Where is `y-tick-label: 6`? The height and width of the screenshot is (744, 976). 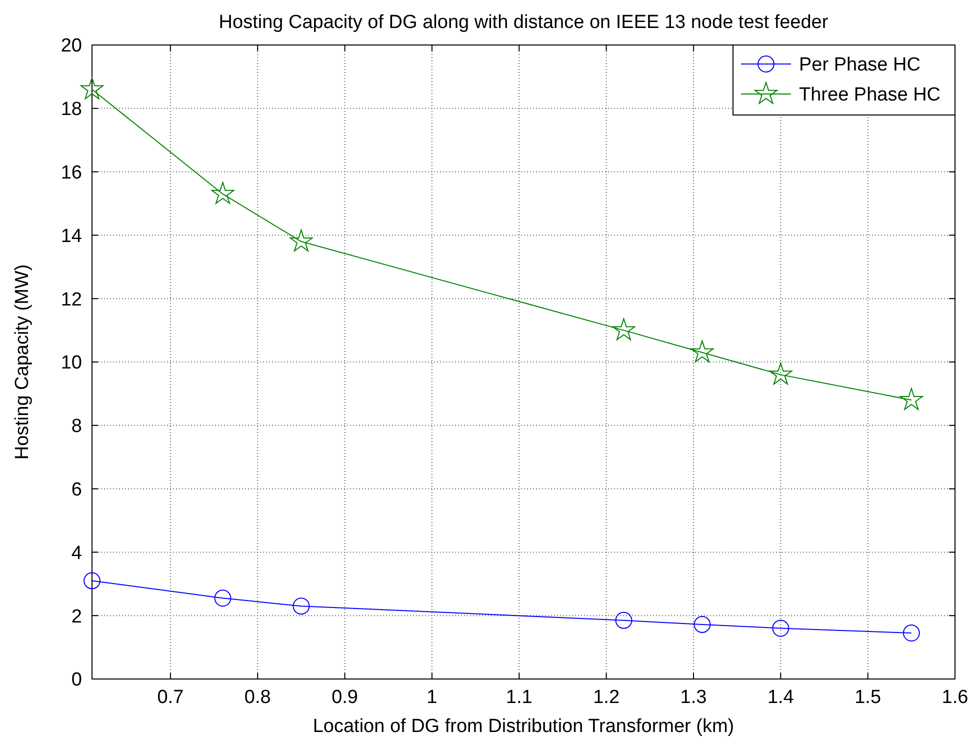
y-tick-label: 6 is located at coordinates (76, 489).